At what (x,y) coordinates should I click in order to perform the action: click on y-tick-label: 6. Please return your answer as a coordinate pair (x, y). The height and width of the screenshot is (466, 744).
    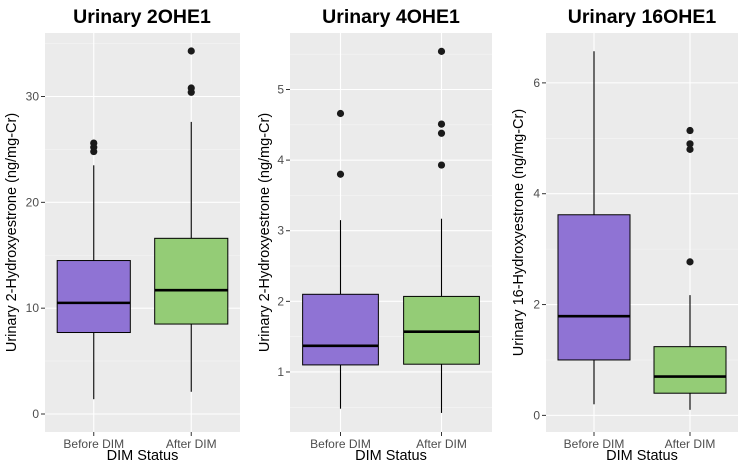
    Looking at the image, I should click on (536, 83).